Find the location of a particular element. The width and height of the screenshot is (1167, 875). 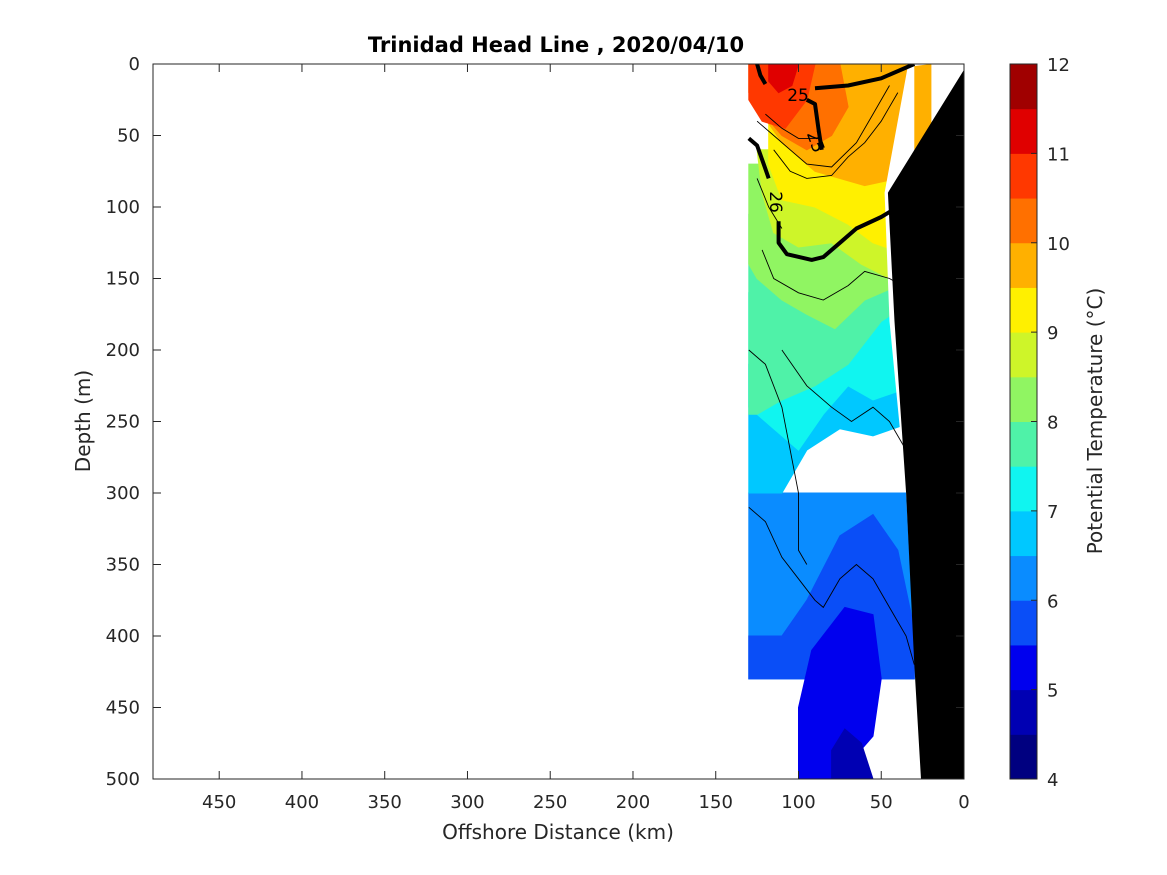

y-tick-label: 100 is located at coordinates (123, 207).